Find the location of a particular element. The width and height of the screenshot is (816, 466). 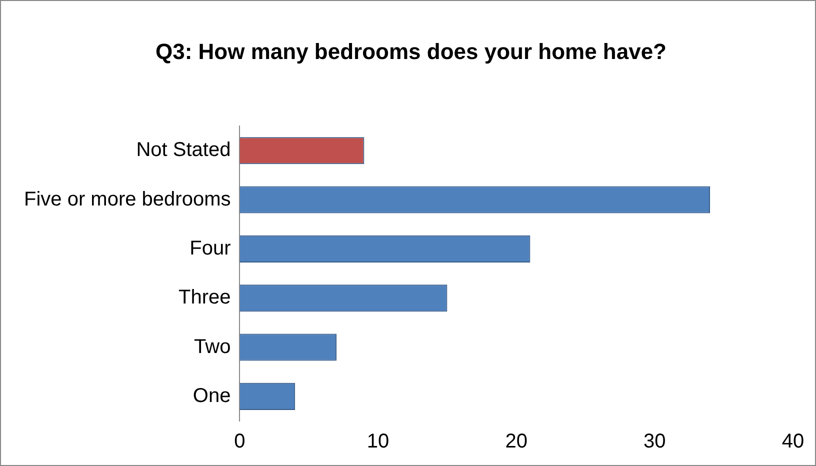

x-tick-label: 30 is located at coordinates (655, 441).